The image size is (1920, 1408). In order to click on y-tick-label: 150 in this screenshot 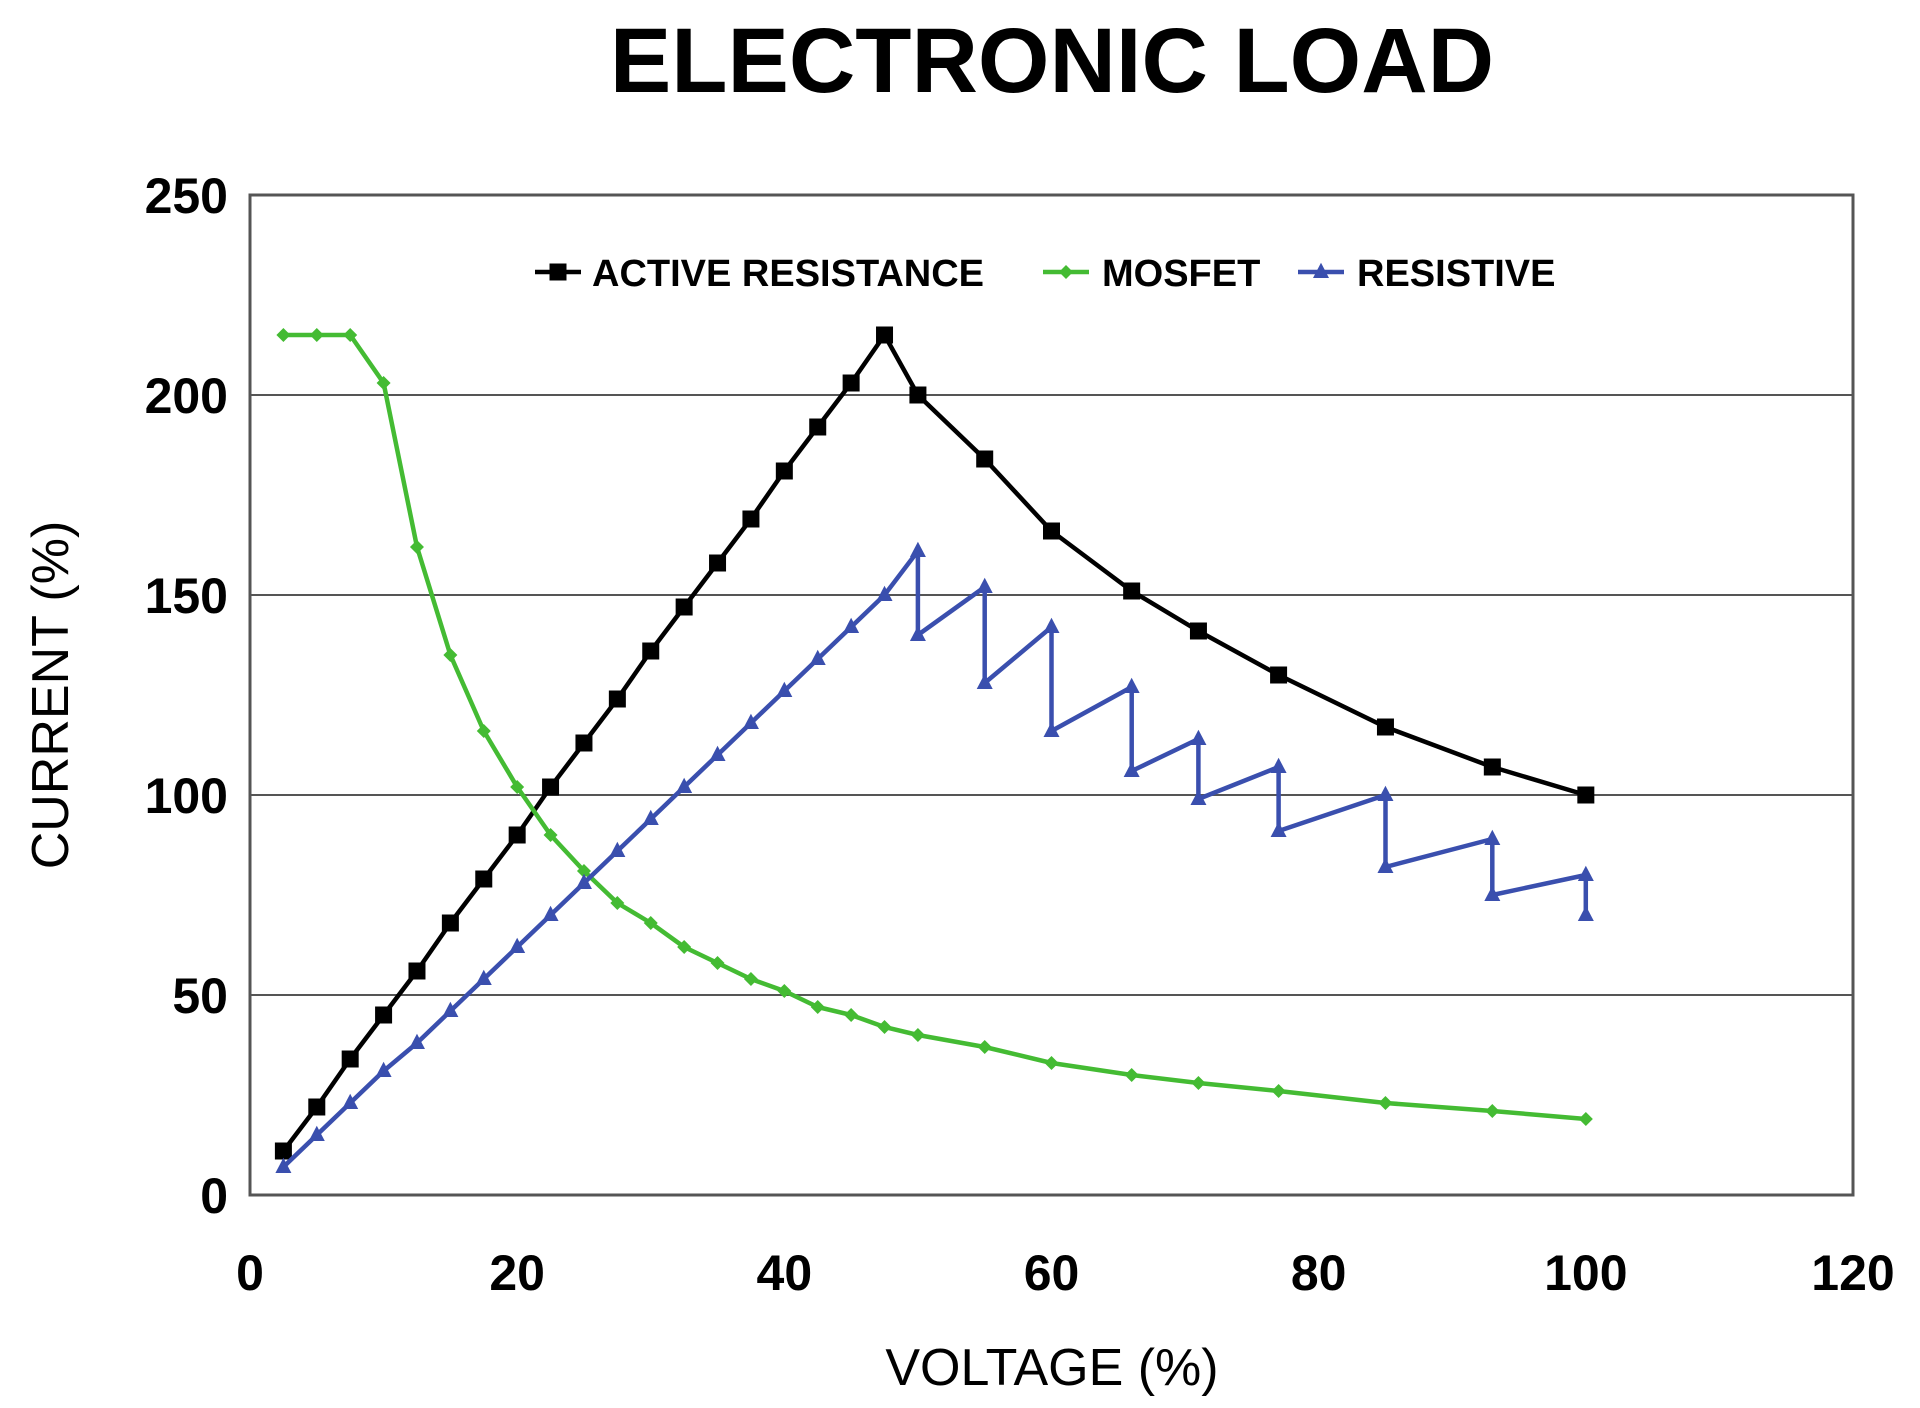, I will do `click(186, 596)`.